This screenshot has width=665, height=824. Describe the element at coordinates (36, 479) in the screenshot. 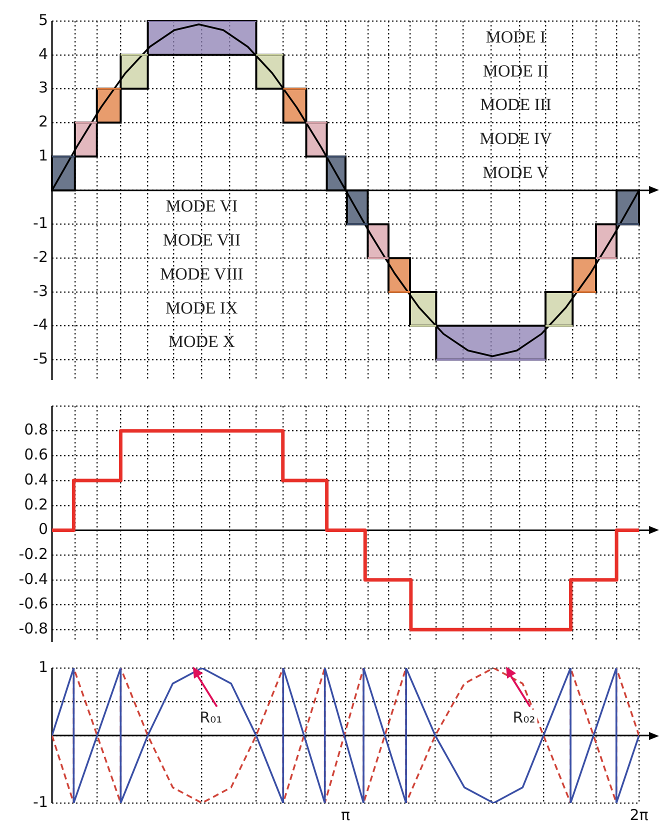

I see `y-tick-label: 0.4` at that location.